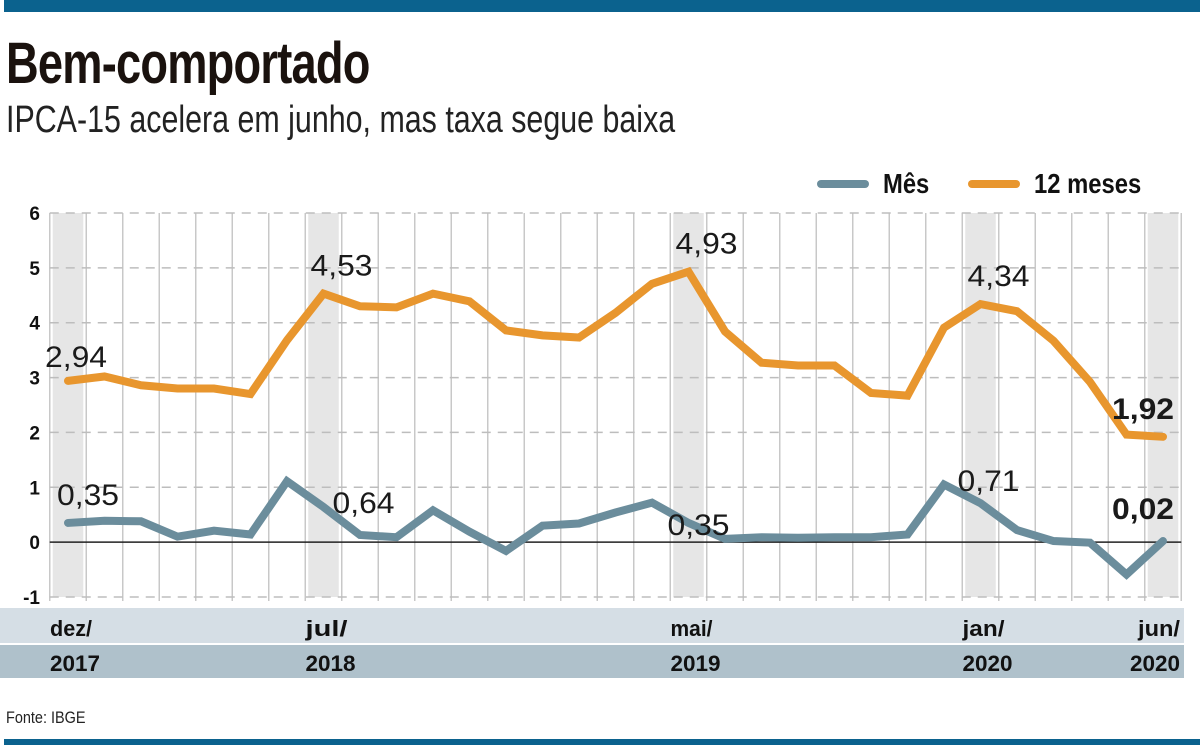  Describe the element at coordinates (1143, 409) in the screenshot. I see `data-label: 1,92` at that location.